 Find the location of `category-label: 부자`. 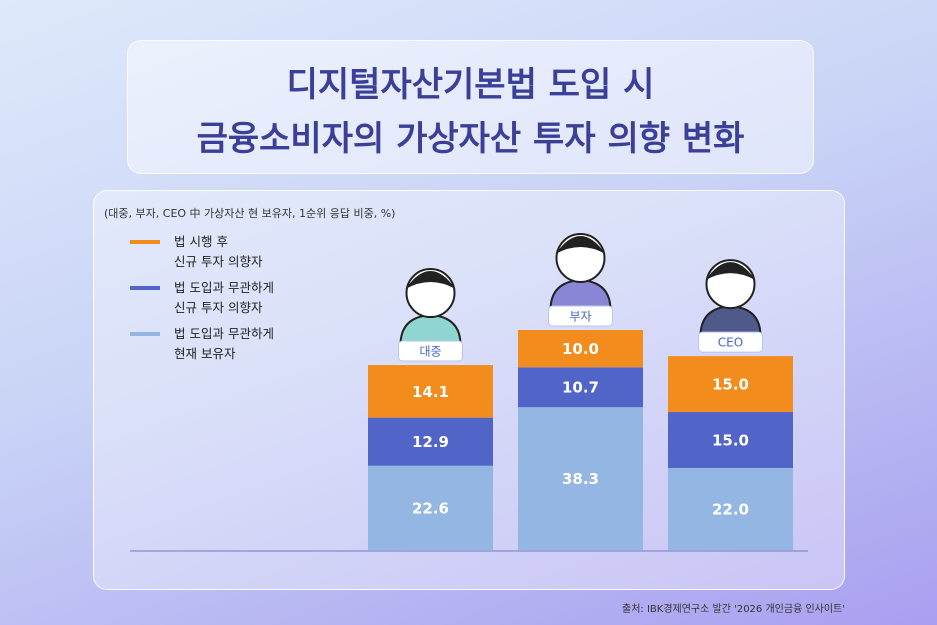

category-label: 부자 is located at coordinates (580, 317).